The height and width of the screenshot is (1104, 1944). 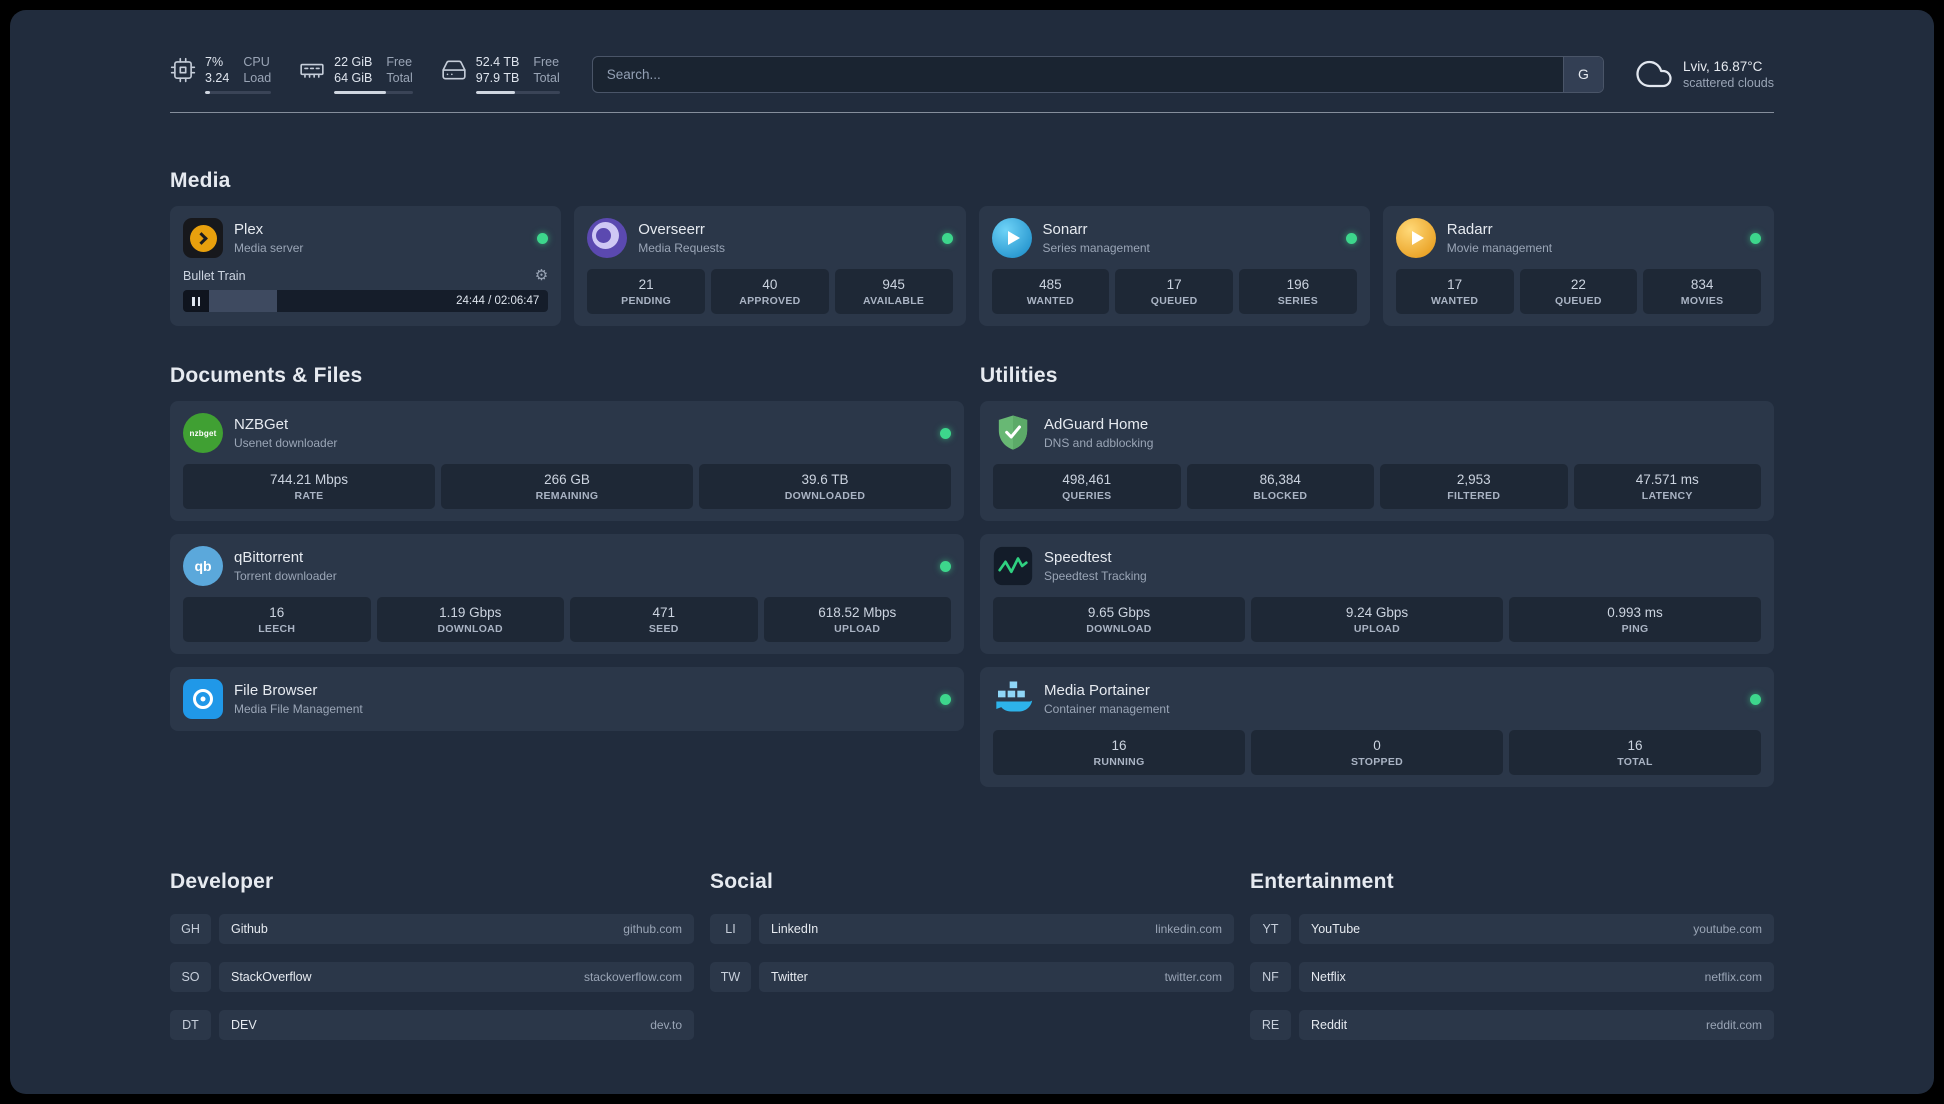 I want to click on stat-label: MOVIES, so click(x=1702, y=301).